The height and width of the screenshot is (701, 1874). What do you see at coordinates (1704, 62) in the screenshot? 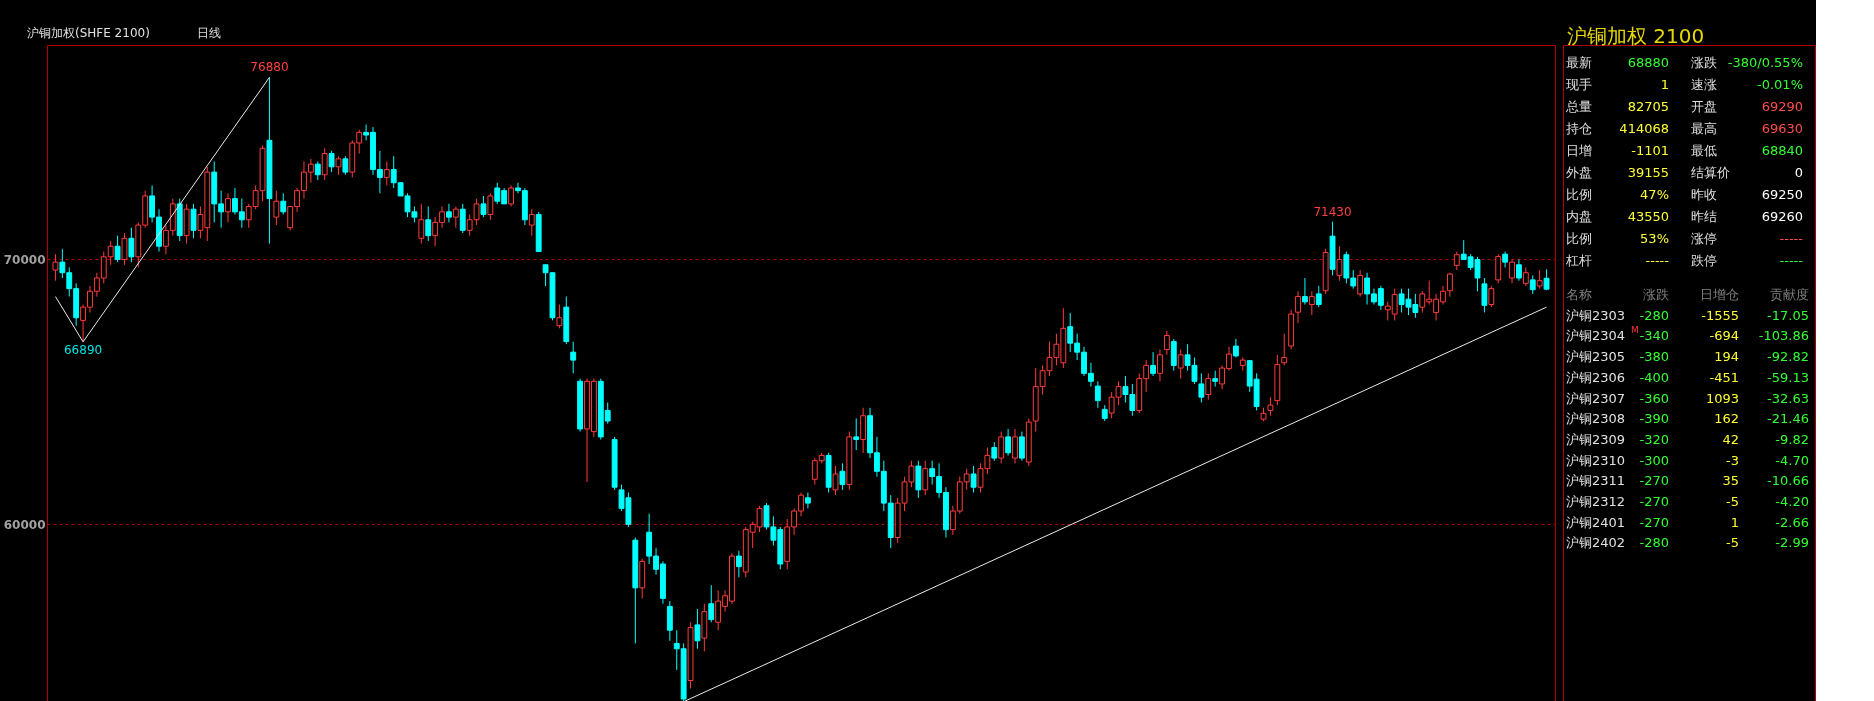
I see `text: 涨跌` at bounding box center [1704, 62].